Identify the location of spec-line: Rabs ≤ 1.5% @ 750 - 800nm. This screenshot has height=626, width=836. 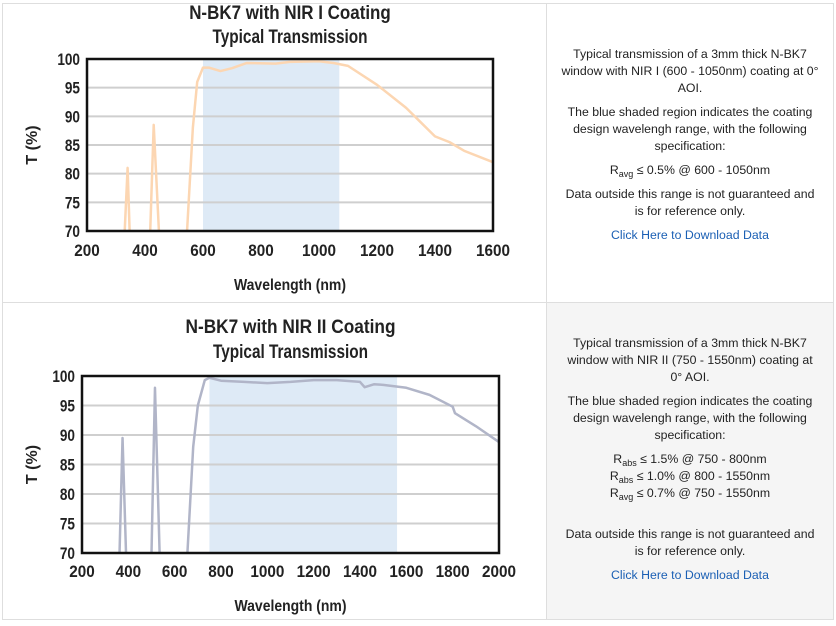
(690, 460).